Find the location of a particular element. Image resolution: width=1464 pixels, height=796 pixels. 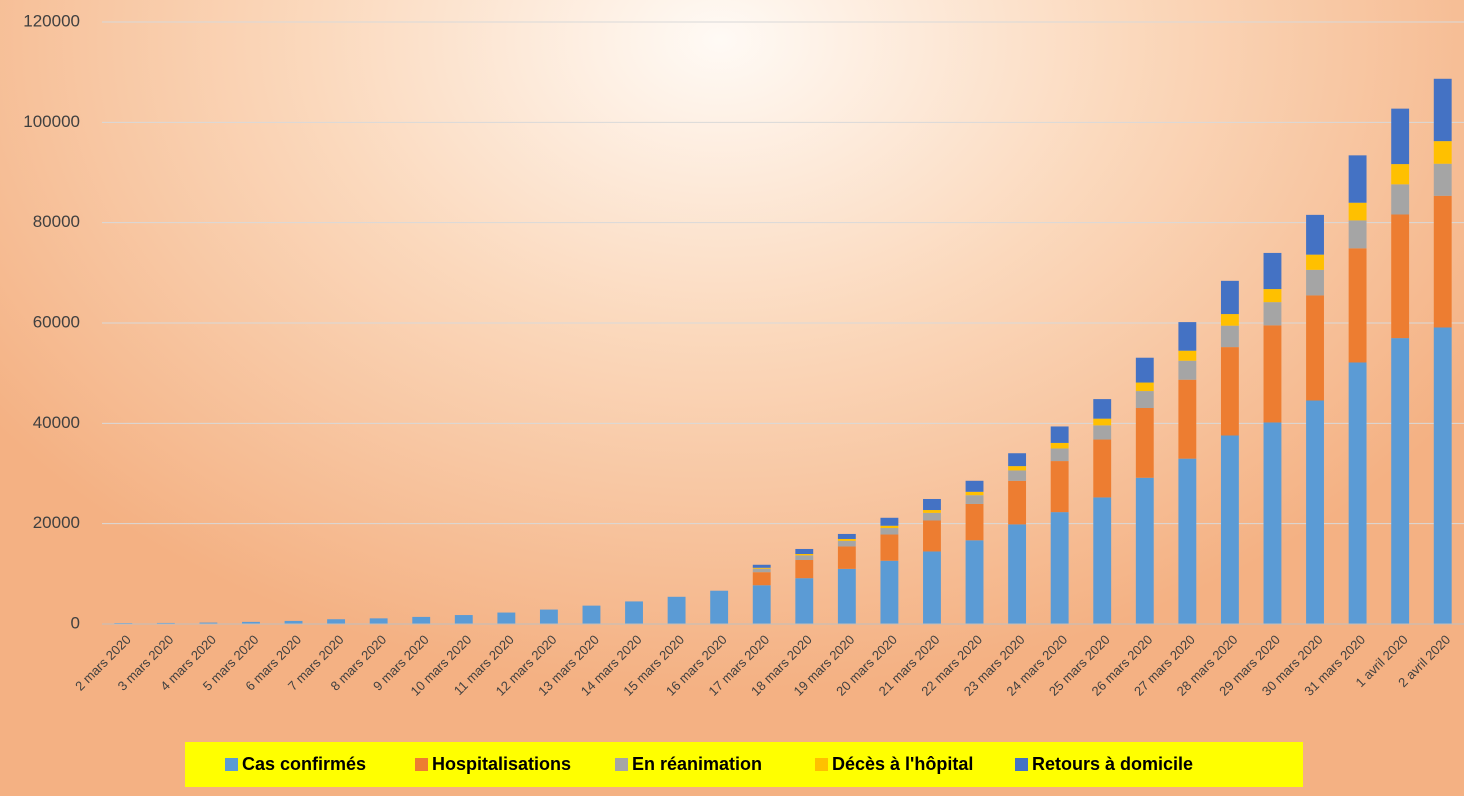

y-tick-label: 20000 is located at coordinates (56, 522).